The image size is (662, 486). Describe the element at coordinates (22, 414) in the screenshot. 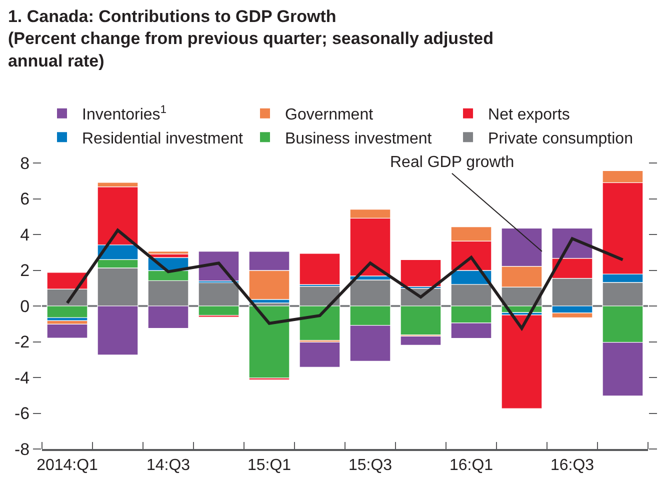

I see `y-tick-label: -6` at that location.